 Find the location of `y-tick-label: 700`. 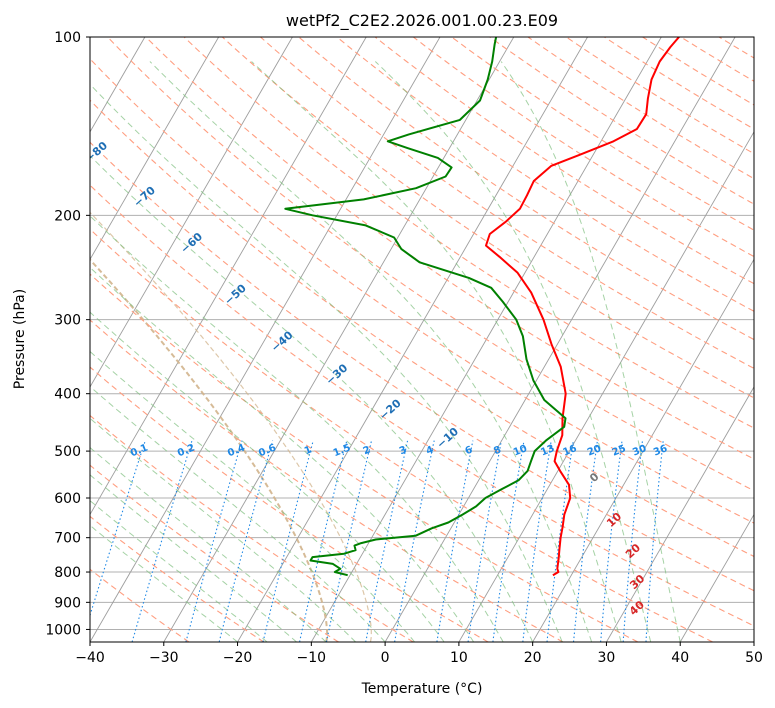

y-tick-label: 700 is located at coordinates (67, 539).